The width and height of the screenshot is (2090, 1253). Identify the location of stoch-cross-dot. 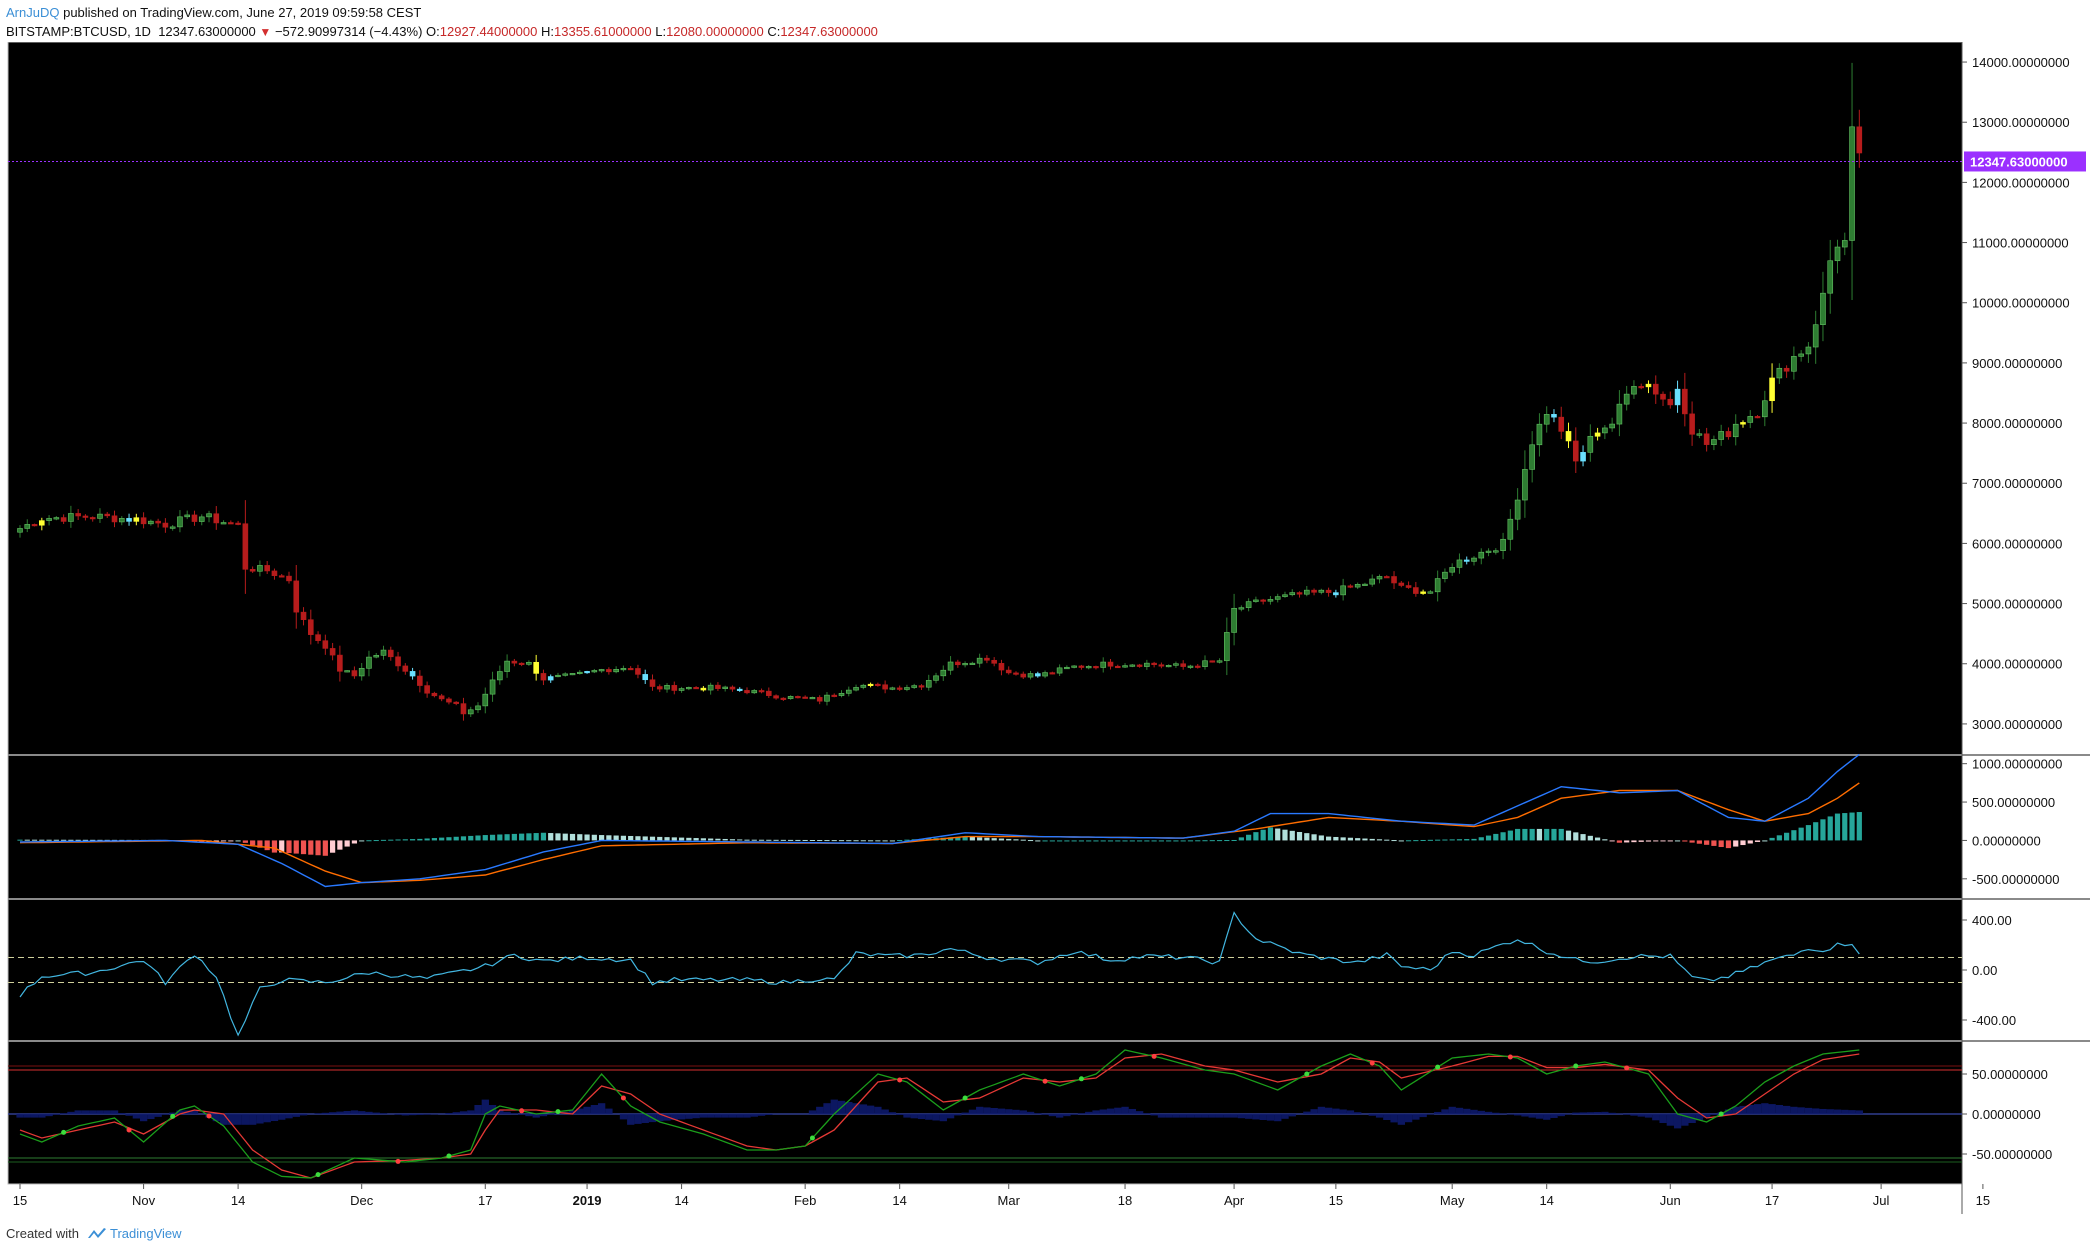
(623, 1098).